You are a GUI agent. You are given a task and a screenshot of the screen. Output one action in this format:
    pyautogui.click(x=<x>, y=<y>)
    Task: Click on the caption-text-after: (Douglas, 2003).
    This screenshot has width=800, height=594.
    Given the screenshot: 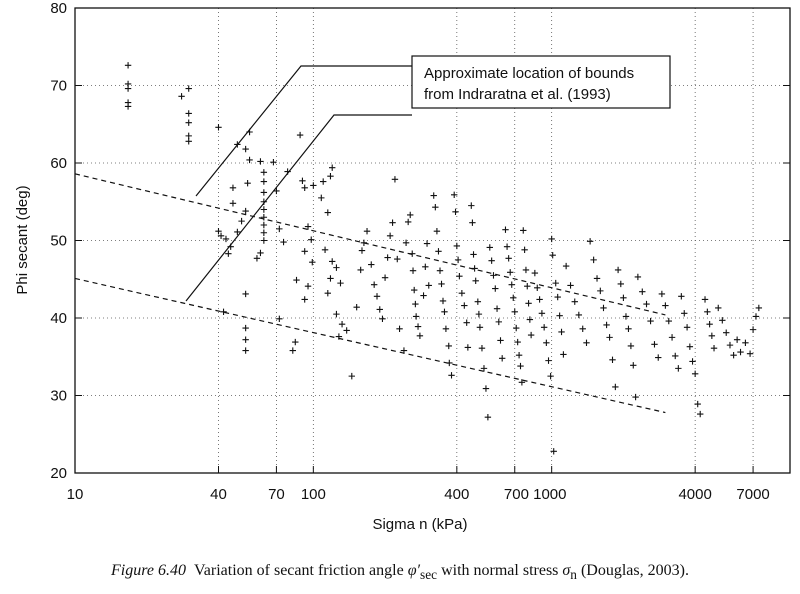 What is the action you would take?
    pyautogui.click(x=632, y=570)
    